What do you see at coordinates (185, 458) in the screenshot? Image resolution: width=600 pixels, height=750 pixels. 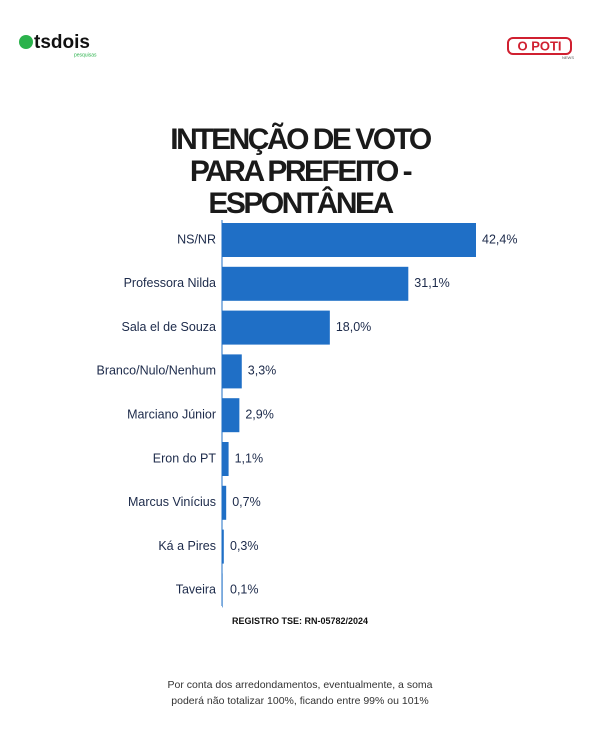 I see `category-label: Eron do PT` at bounding box center [185, 458].